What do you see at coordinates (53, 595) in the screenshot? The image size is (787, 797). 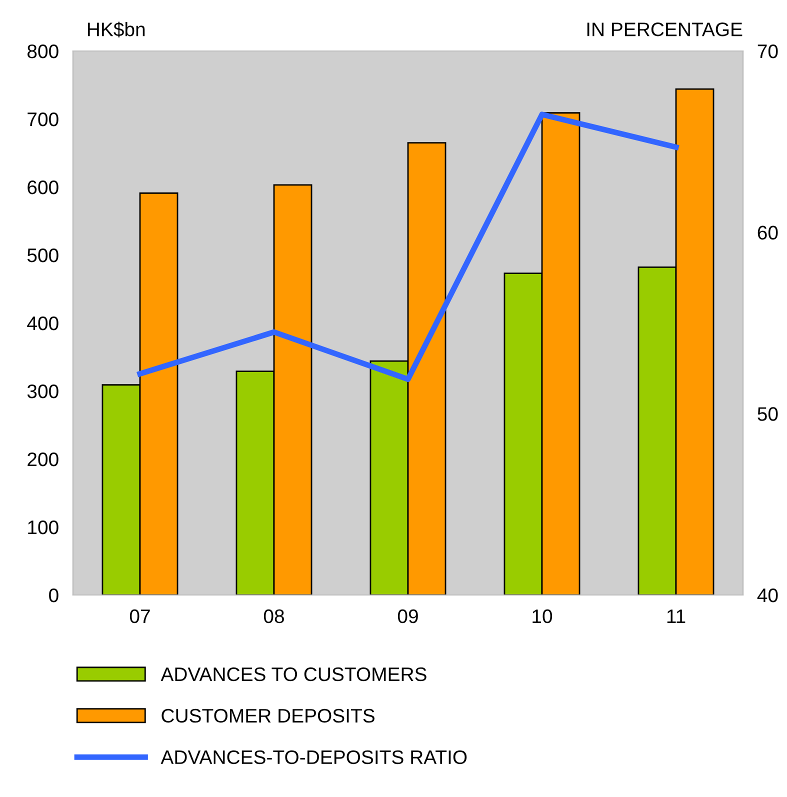 I see `y-tick-label: 0` at bounding box center [53, 595].